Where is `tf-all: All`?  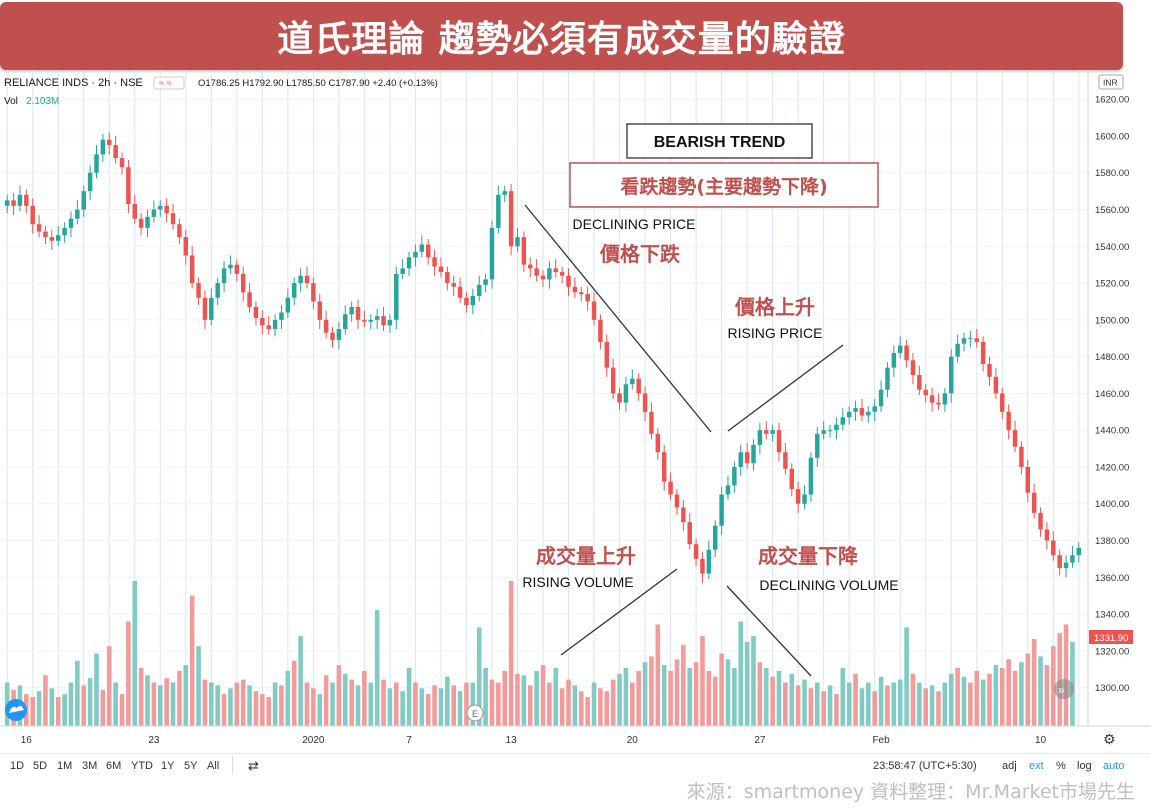
tf-all: All is located at coordinates (213, 766).